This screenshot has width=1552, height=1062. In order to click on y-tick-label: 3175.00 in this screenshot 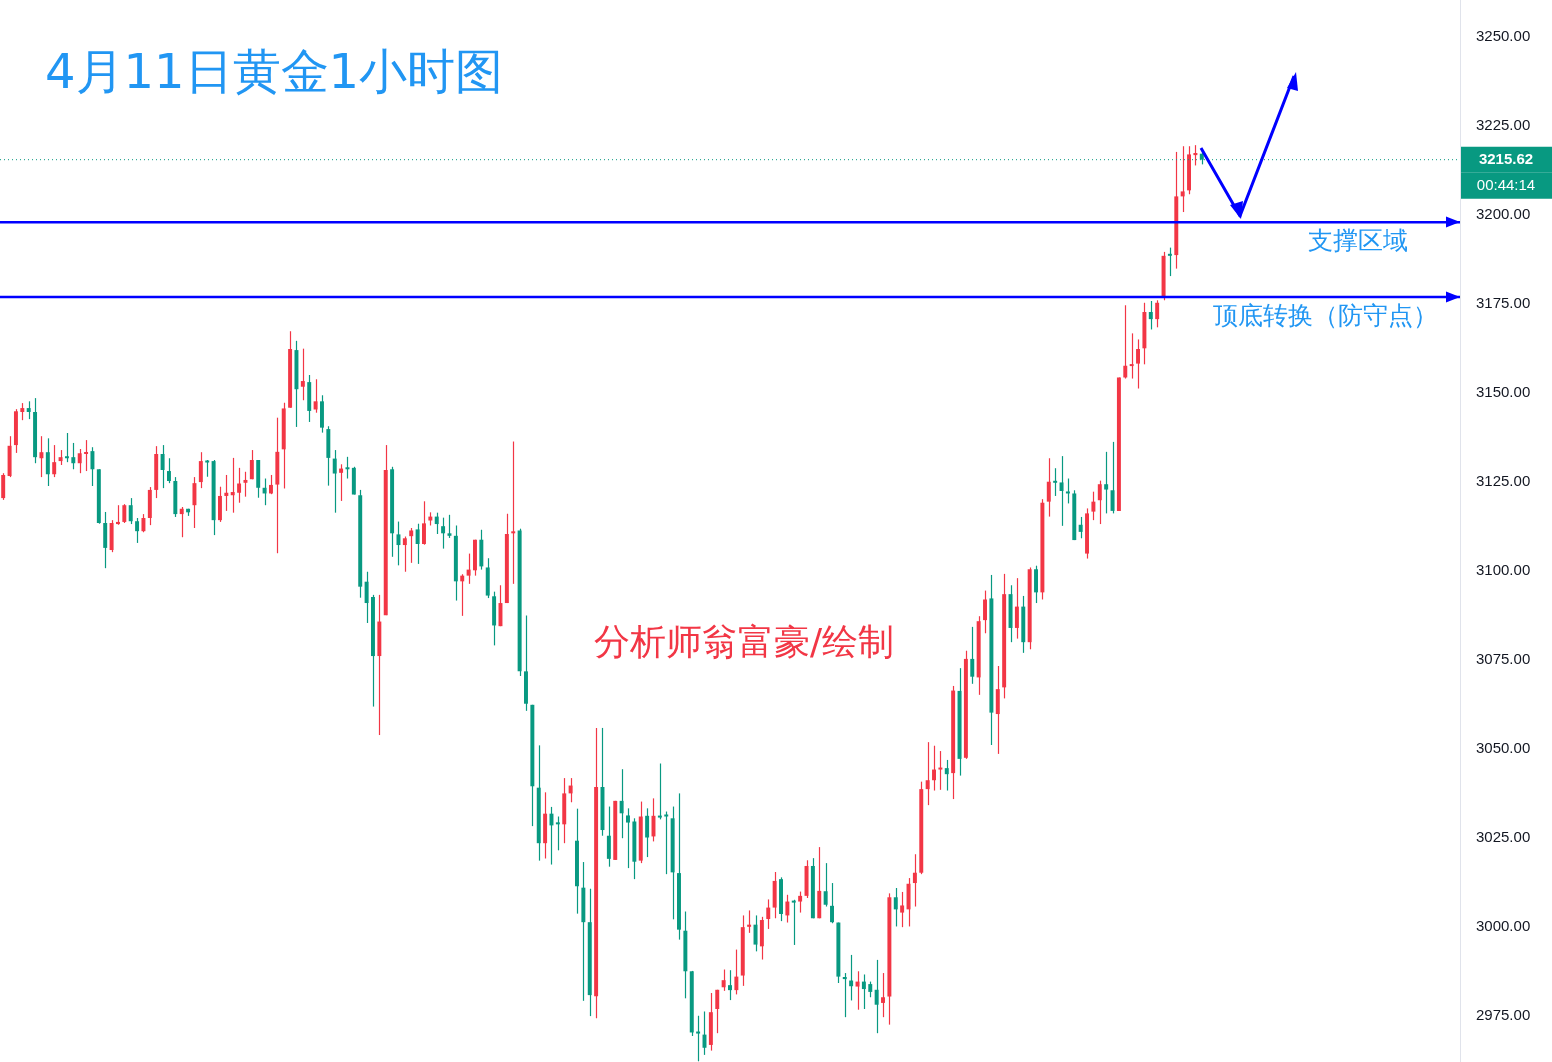, I will do `click(1503, 303)`.